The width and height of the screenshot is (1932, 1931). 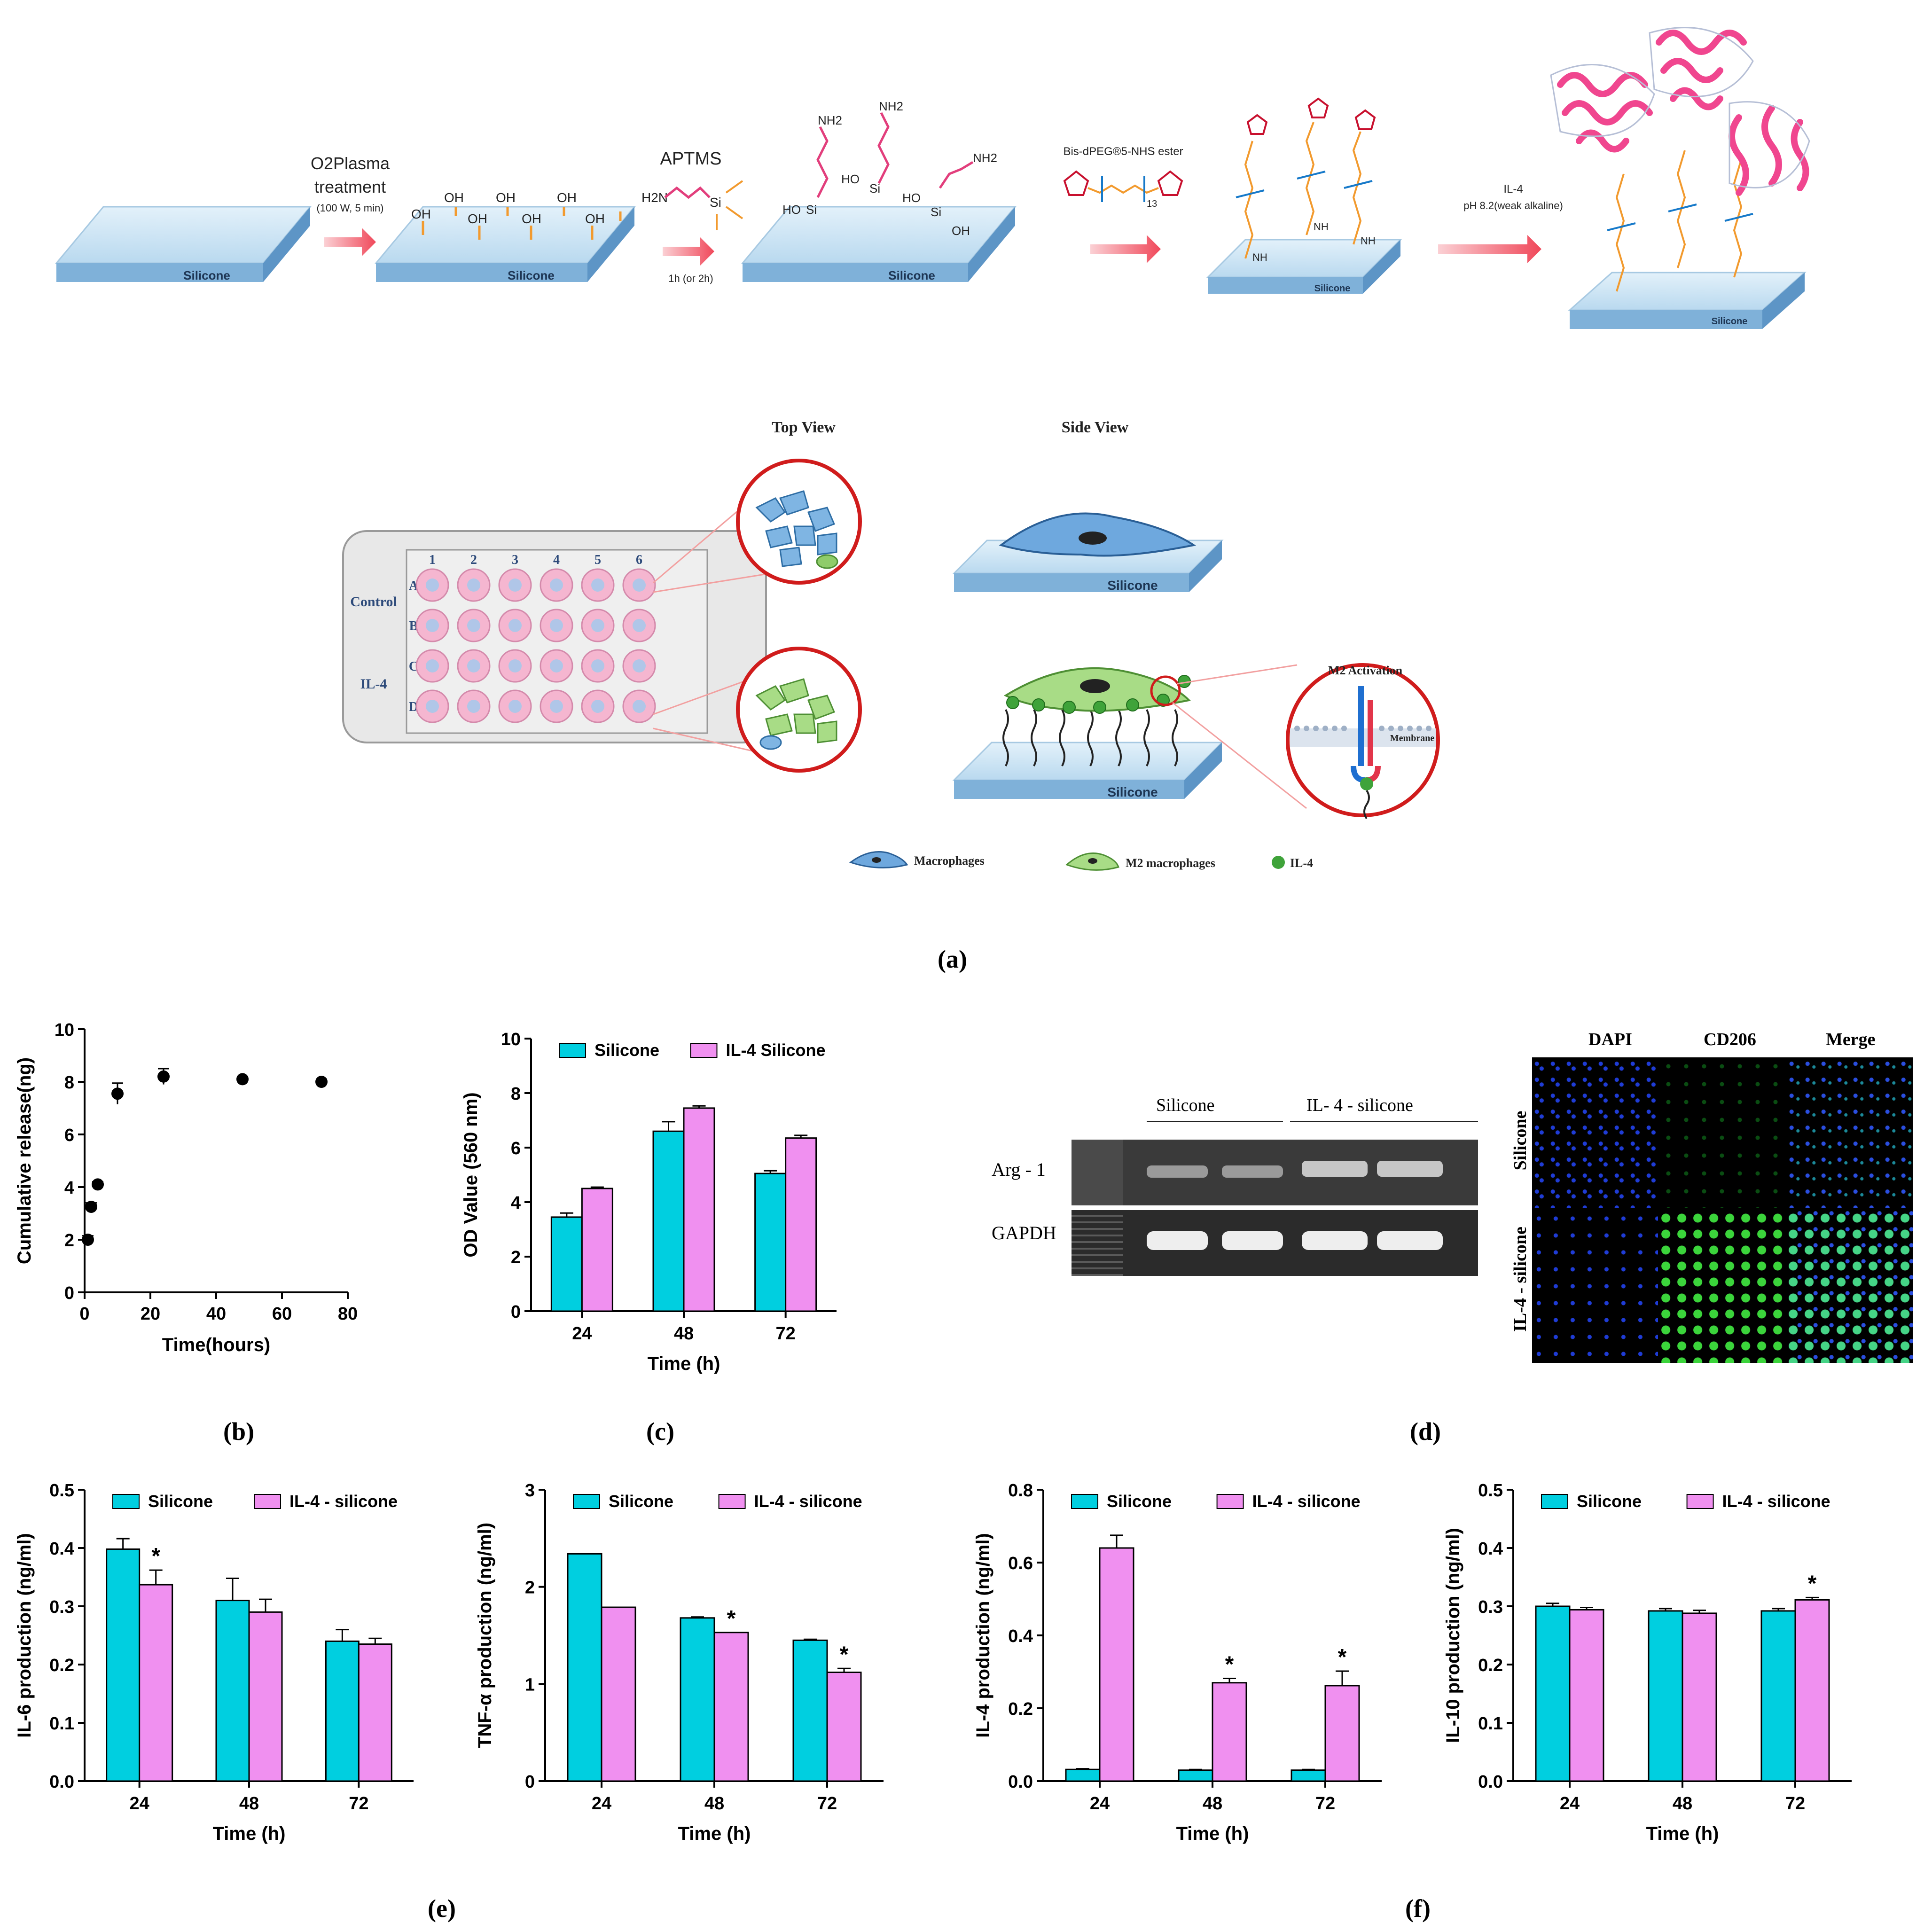 What do you see at coordinates (776, 1050) in the screenshot?
I see `legend-label: IL-4 Silicone` at bounding box center [776, 1050].